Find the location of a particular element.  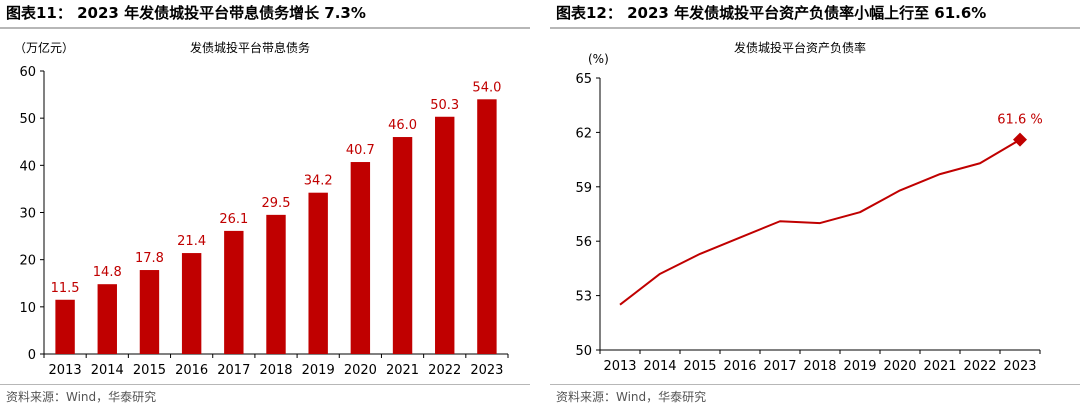

bar-value-label: 54.0 is located at coordinates (486, 87).